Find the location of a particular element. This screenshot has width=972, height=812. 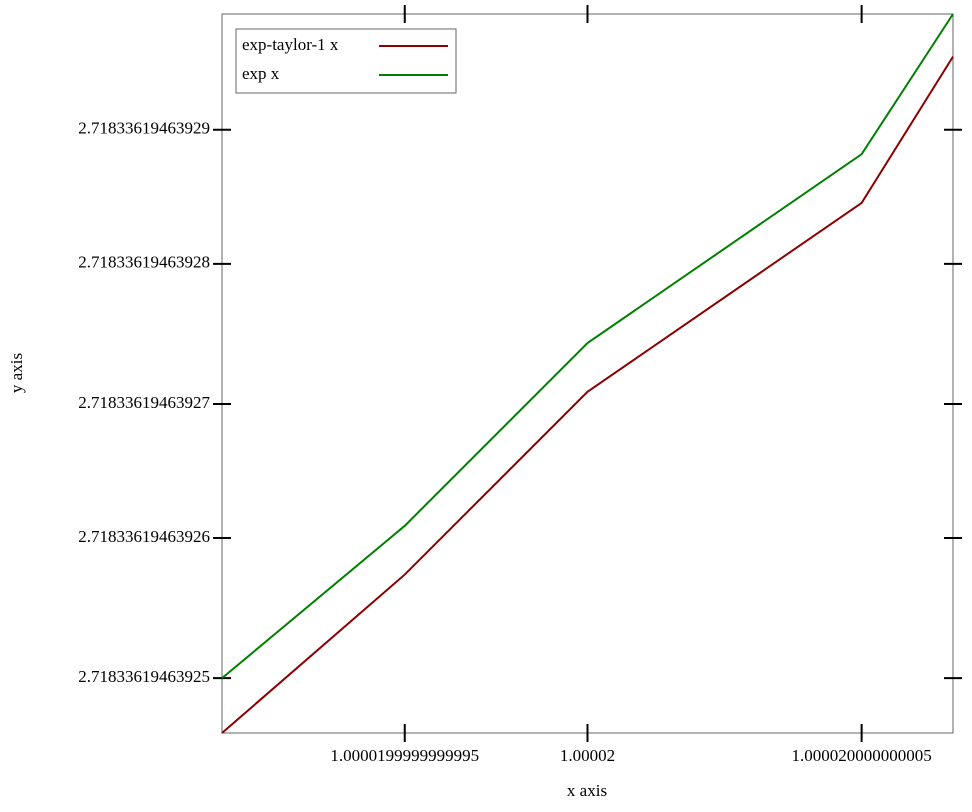

legend: exp-taylor-1 x exp x is located at coordinates (346, 61).